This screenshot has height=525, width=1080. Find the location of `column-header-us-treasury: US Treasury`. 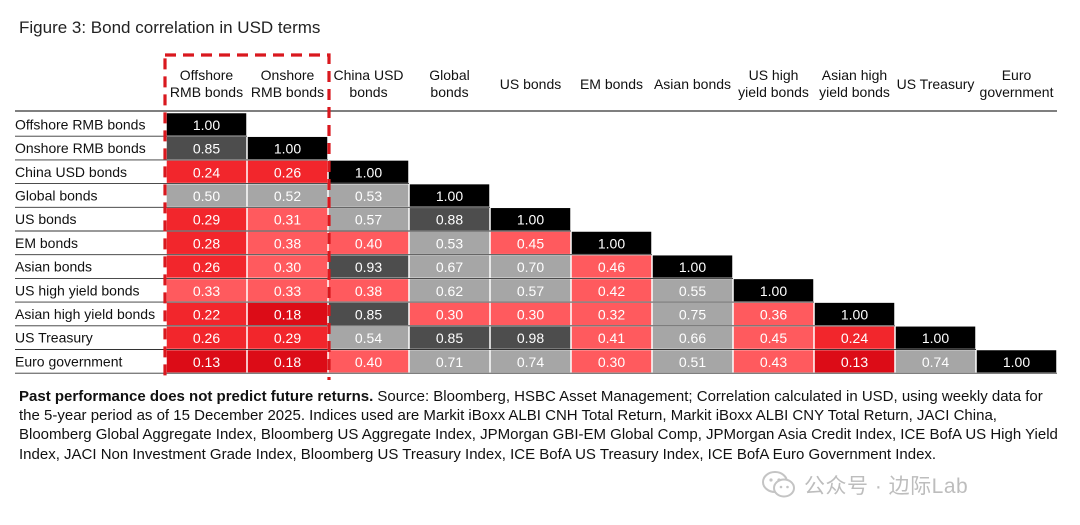

column-header-us-treasury: US Treasury is located at coordinates (936, 84).